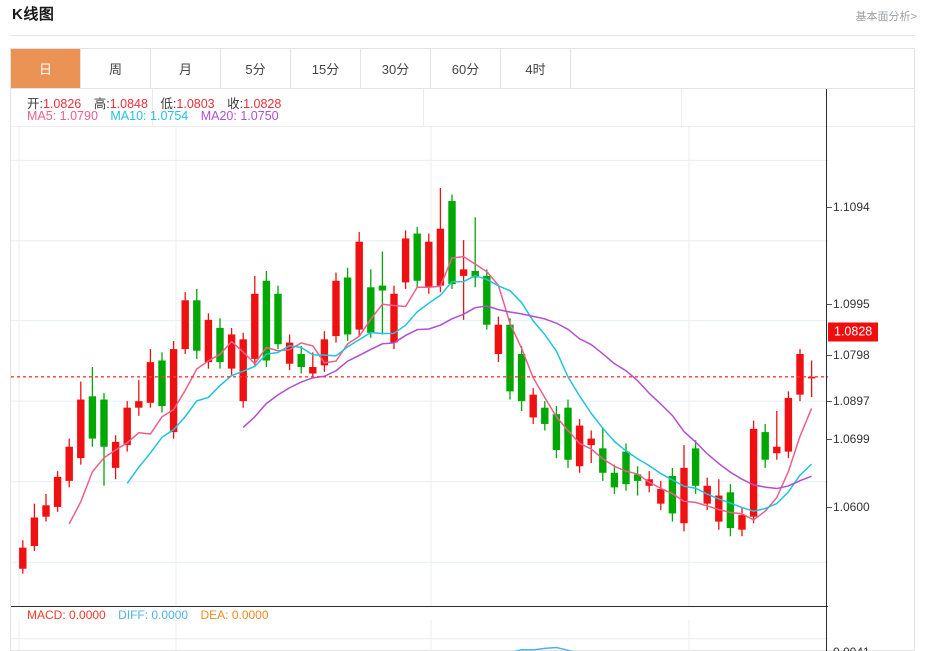 The image size is (925, 651). Describe the element at coordinates (419, 615) in the screenshot. I see `macd-legend: MACD: 0.0000 DIFF: 0.0000 DEA: 0.0000` at that location.